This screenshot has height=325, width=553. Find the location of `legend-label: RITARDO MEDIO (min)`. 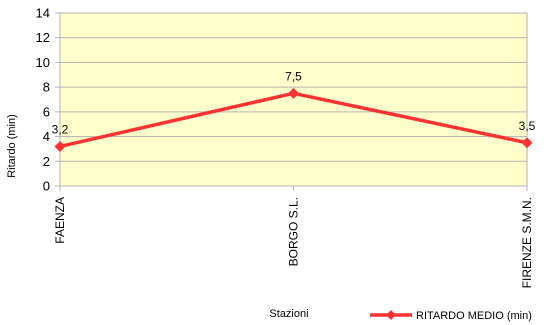

legend-label: RITARDO MEDIO (min) is located at coordinates (474, 316).